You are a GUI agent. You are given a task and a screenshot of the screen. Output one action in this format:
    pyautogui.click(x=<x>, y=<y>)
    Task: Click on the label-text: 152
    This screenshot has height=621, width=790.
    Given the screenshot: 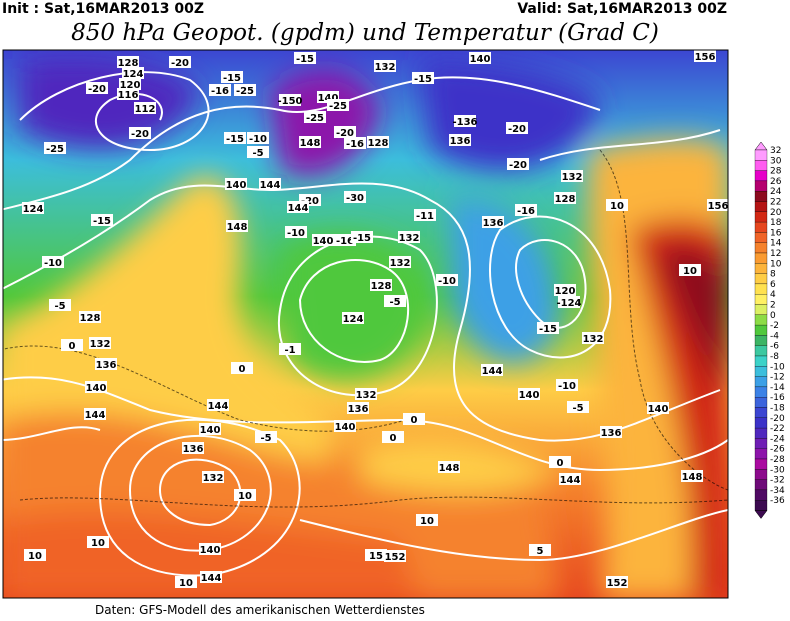 What is the action you would take?
    pyautogui.click(x=395, y=557)
    